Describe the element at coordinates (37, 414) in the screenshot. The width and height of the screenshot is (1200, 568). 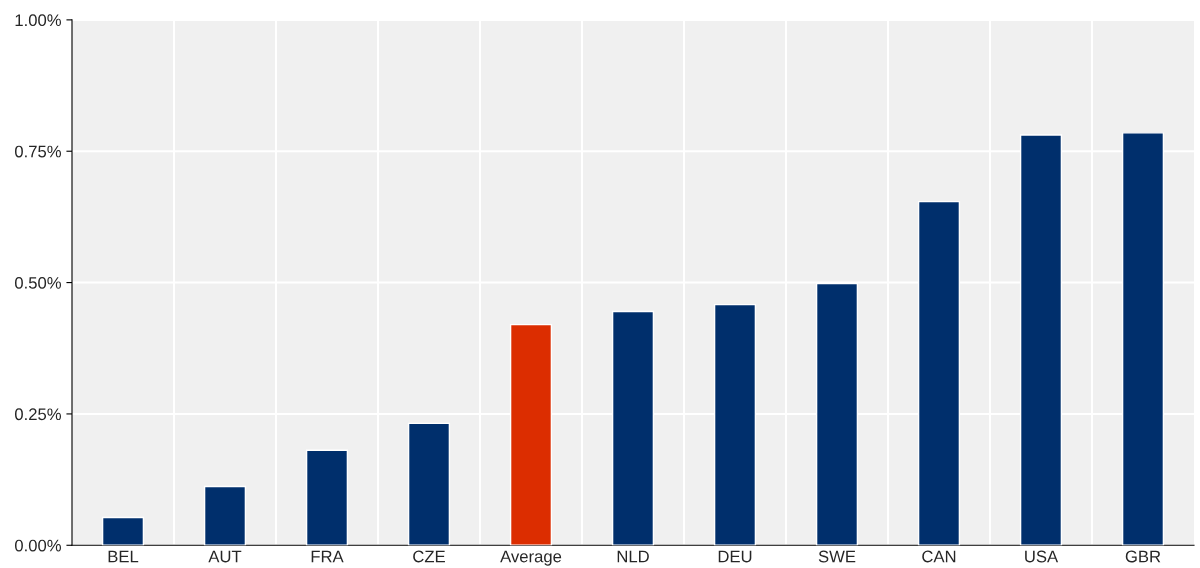
I see `y-tick-label: 0.25%` at that location.